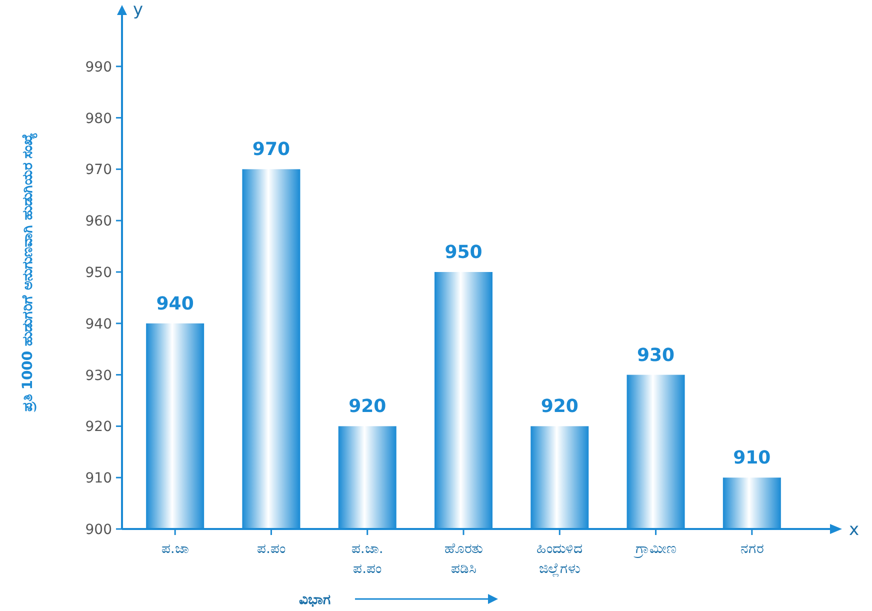 The image size is (872, 611). I want to click on x-tick-label: ಪ.ಪಂ, so click(271, 549).